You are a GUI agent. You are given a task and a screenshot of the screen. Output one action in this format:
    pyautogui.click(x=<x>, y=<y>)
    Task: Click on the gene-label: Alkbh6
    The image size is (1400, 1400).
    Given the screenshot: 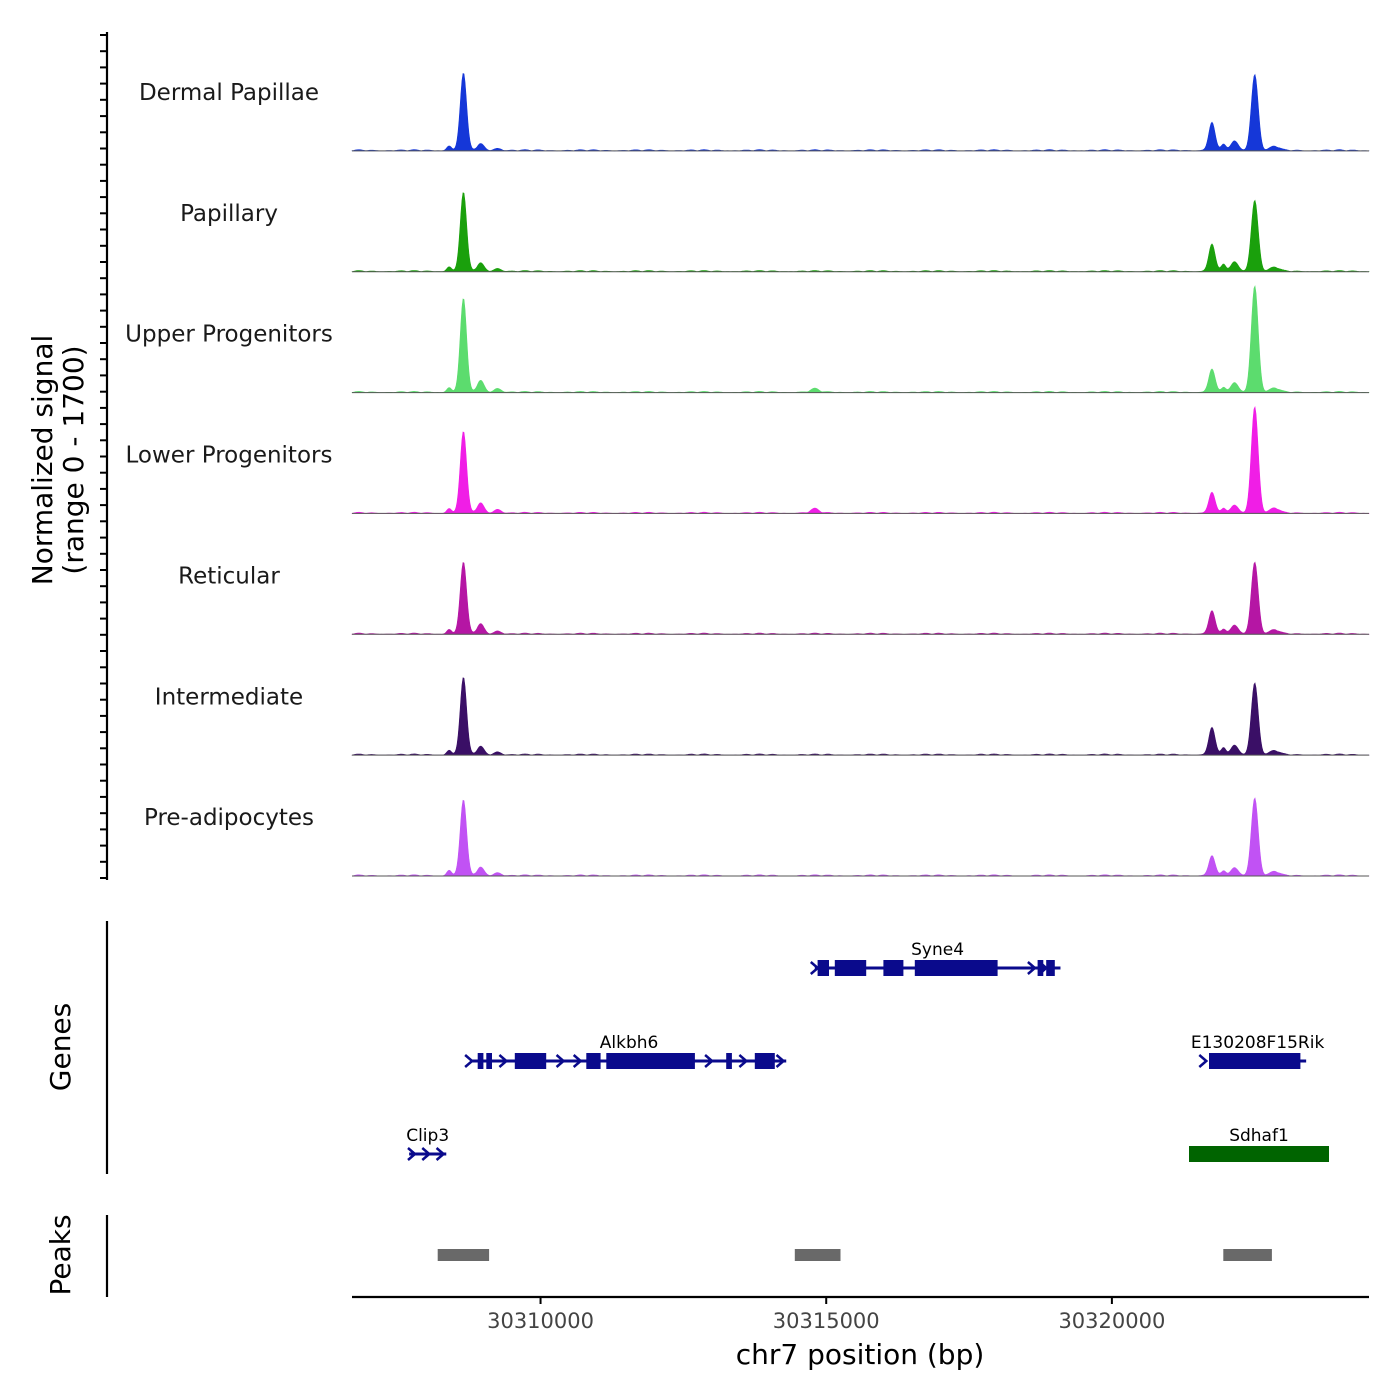 What is the action you would take?
    pyautogui.click(x=629, y=1043)
    